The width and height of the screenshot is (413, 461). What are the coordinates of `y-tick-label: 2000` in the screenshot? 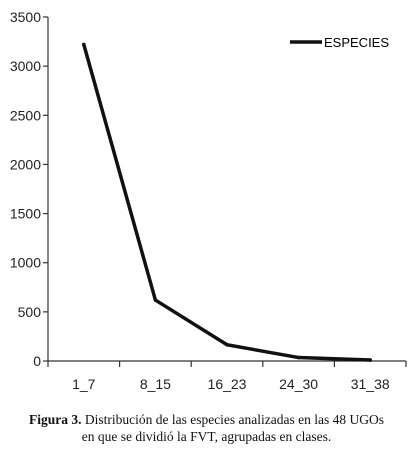 It's located at (25, 164).